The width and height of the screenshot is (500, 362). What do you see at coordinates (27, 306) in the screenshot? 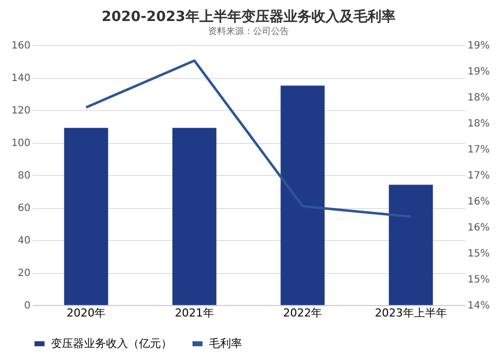
I see `y-tick-label: 0` at bounding box center [27, 306].